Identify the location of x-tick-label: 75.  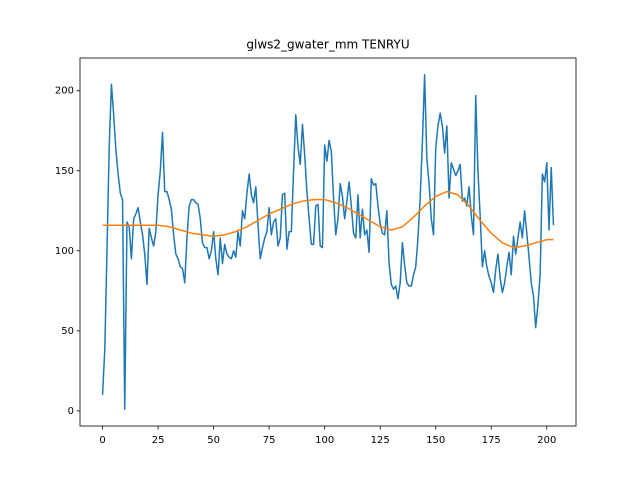
(269, 440).